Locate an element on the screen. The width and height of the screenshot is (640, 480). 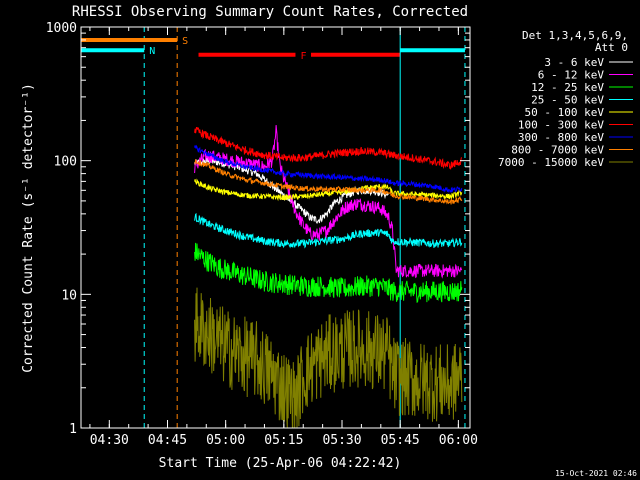
legend-label: 6 - 12 keV is located at coordinates (571, 75).